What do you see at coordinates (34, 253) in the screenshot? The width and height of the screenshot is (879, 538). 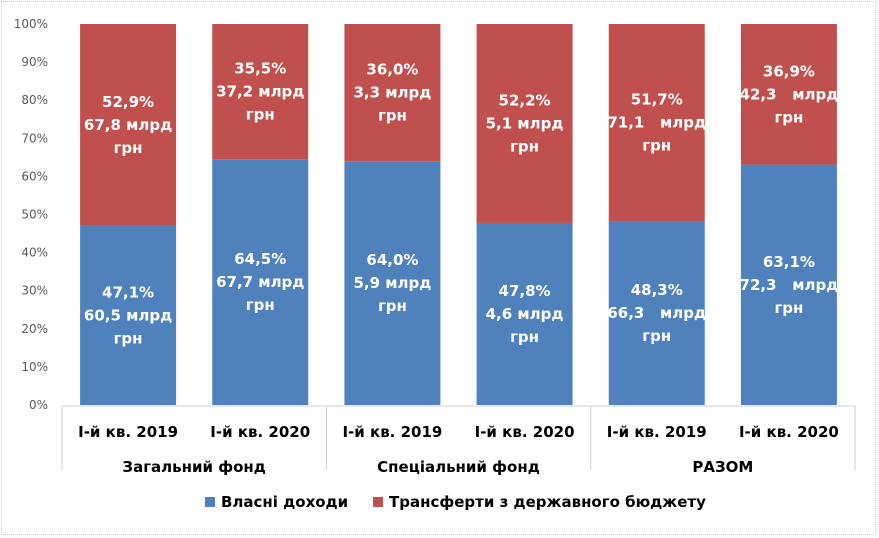 I see `y-tick-label: 40%` at bounding box center [34, 253].